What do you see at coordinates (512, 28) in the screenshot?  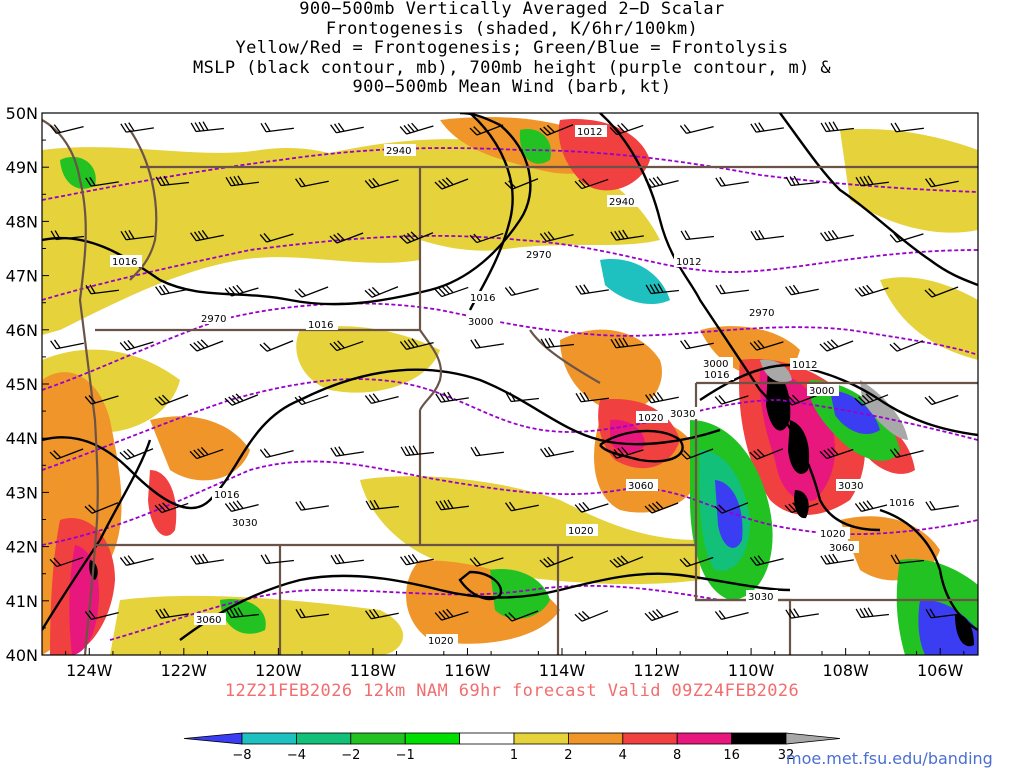 I see `title-line-2: Frontogenesis (shaded, K/6hr/100km)` at bounding box center [512, 28].